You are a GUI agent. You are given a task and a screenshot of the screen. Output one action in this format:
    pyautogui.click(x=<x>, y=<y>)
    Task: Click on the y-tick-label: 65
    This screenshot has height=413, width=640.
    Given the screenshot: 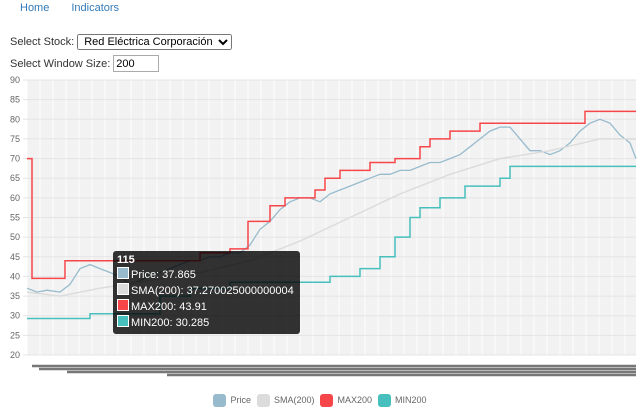 What is the action you would take?
    pyautogui.click(x=15, y=178)
    